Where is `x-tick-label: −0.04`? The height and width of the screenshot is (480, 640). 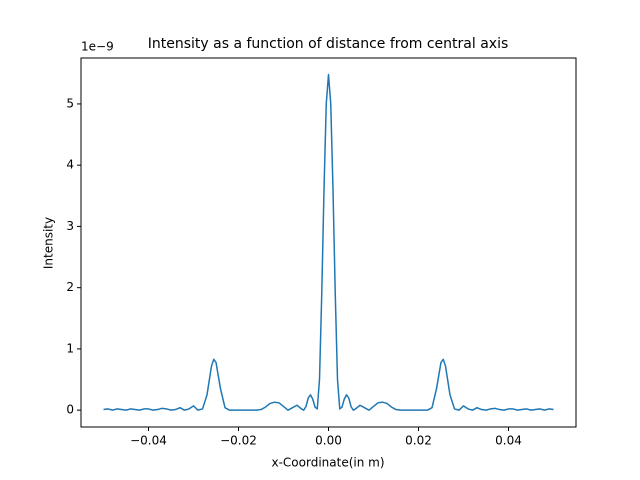
x-tick-label: −0.04 is located at coordinates (148, 441).